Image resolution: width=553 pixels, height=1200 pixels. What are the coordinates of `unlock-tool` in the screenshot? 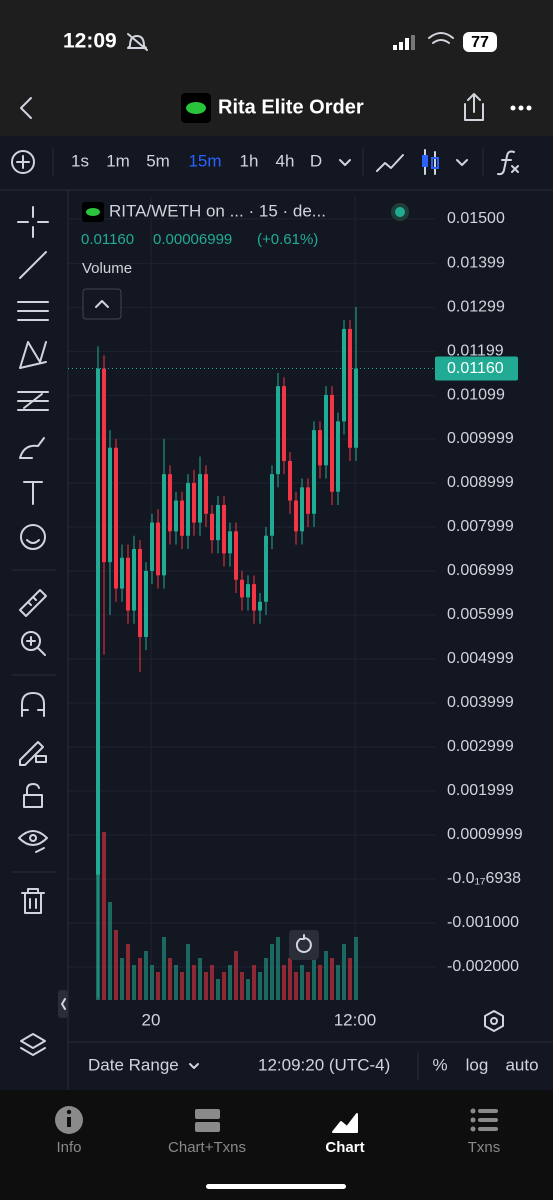 It's located at (33, 795).